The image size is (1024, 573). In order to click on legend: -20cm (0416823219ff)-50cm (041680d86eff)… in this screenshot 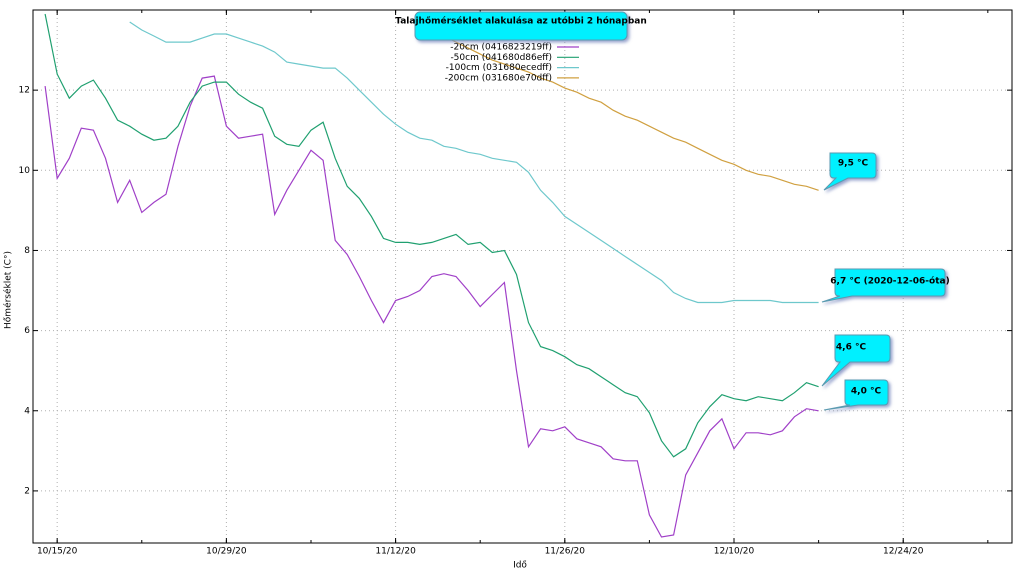, I will do `click(512, 63)`.